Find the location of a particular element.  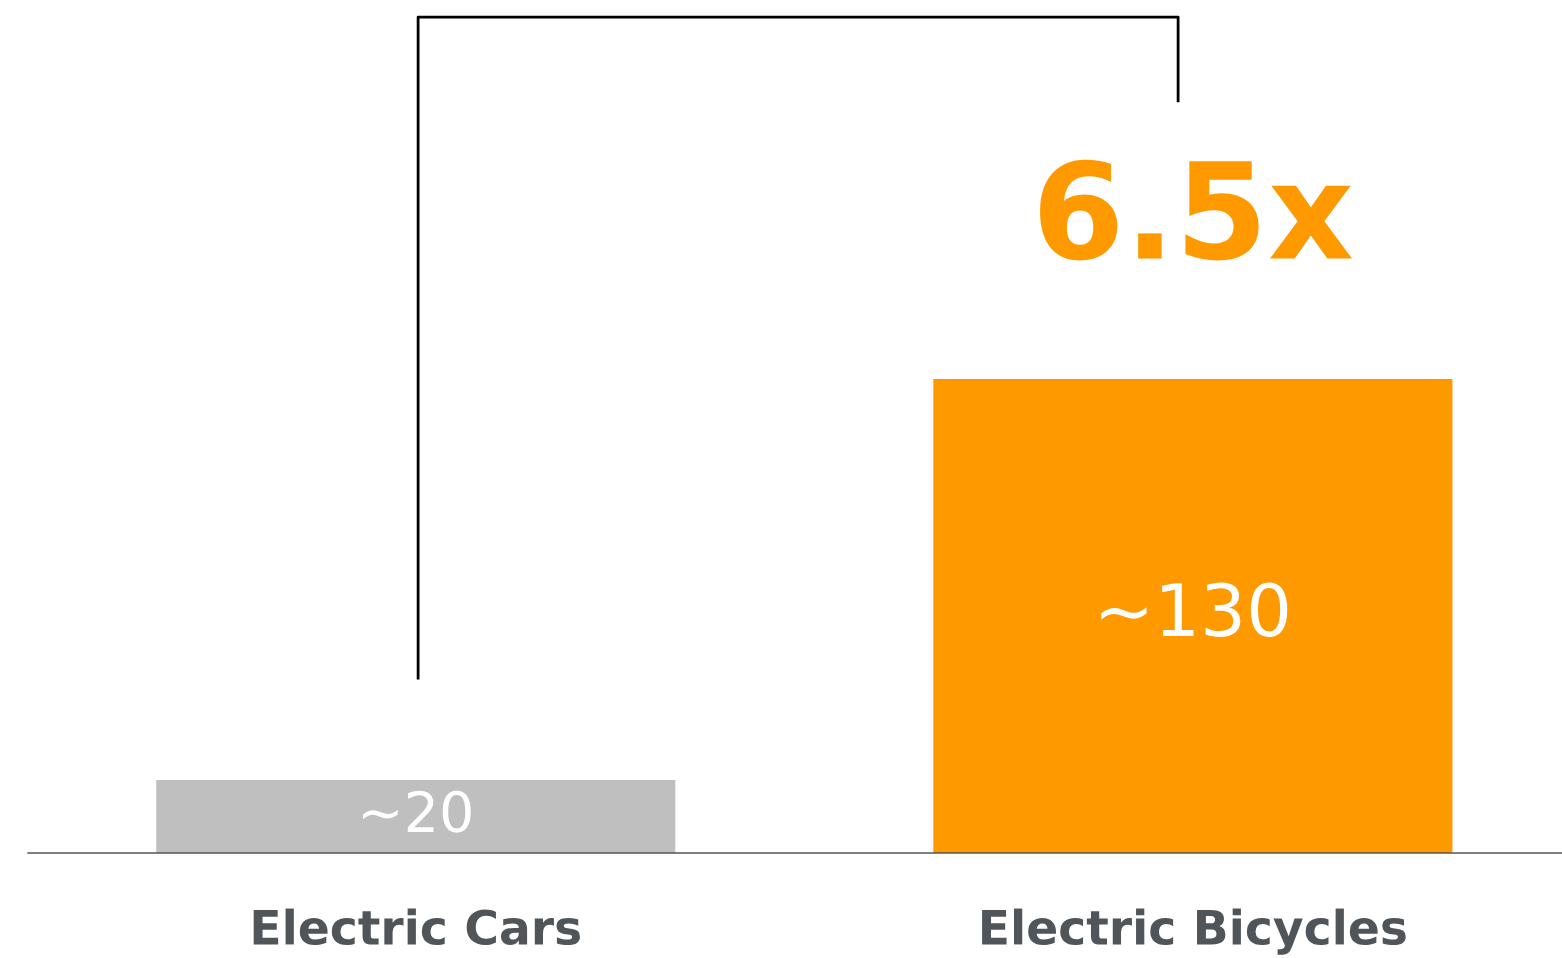

data-label: ~20 is located at coordinates (417, 811).